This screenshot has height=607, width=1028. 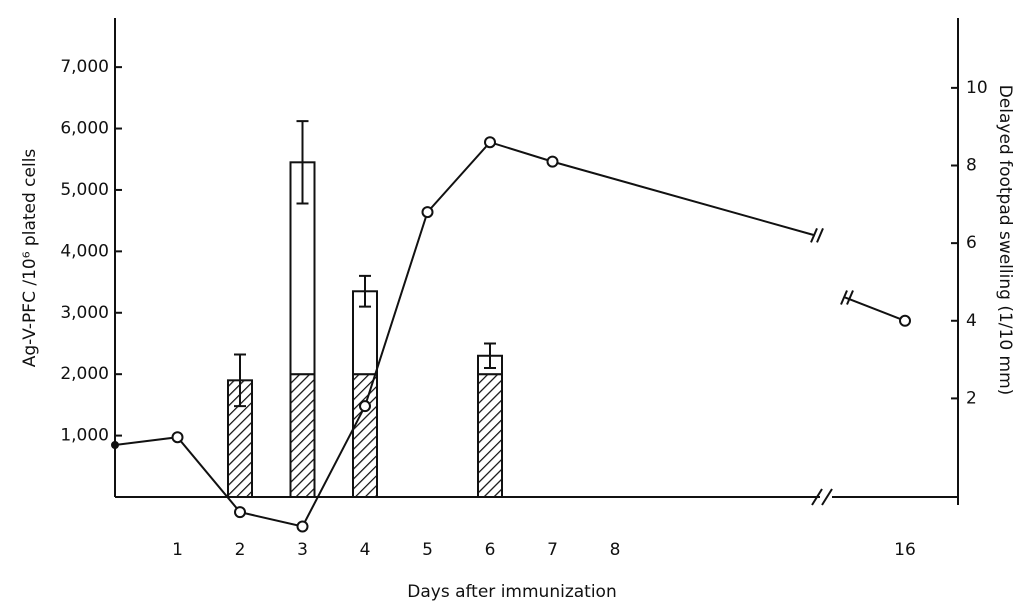 What do you see at coordinates (905, 550) in the screenshot?
I see `x-tick-label: 16` at bounding box center [905, 550].